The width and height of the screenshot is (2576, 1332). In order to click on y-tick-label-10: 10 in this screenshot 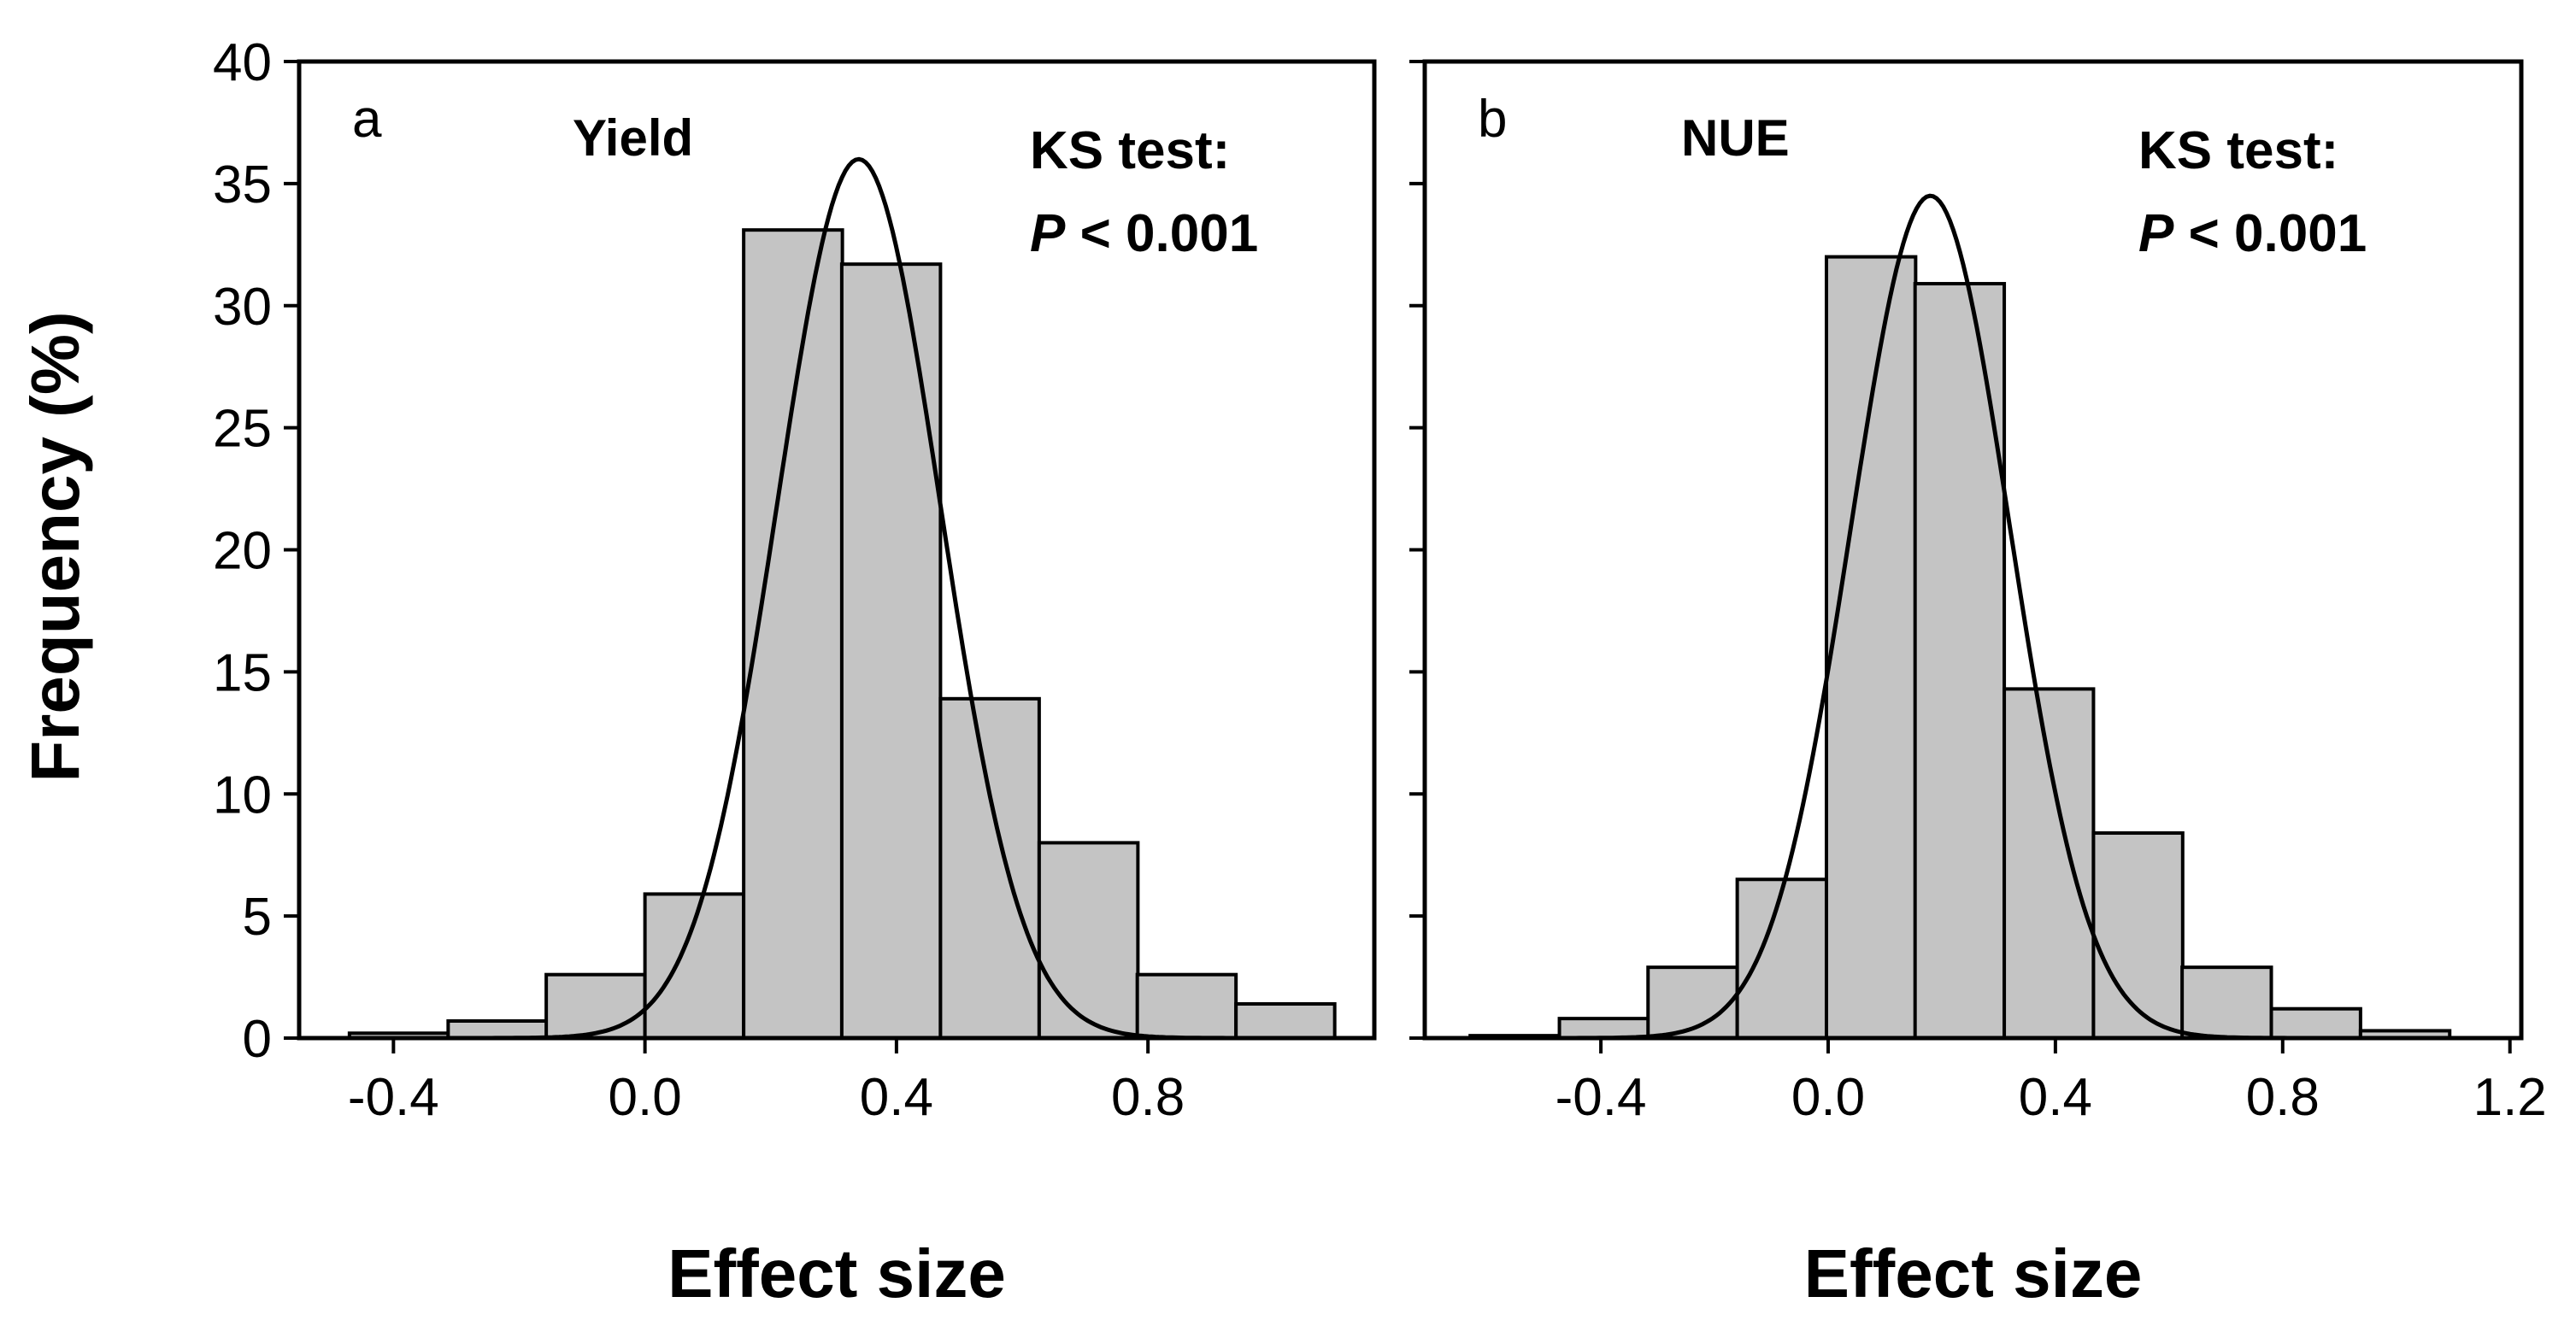, I will do `click(242, 795)`.